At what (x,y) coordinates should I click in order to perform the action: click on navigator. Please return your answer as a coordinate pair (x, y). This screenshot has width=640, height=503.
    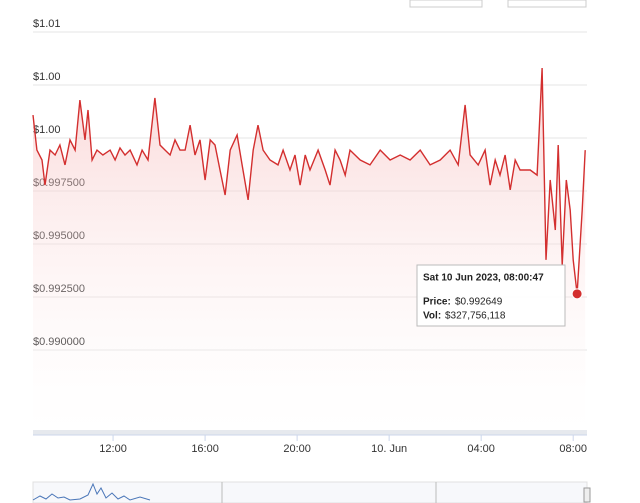
    Looking at the image, I should click on (311, 492).